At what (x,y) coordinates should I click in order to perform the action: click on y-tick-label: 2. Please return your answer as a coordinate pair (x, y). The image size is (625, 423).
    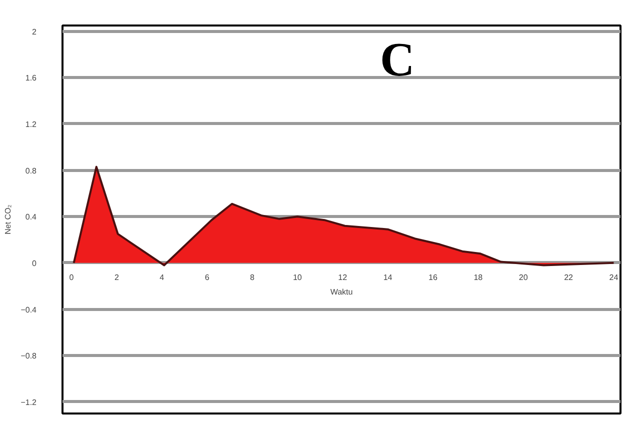
    Looking at the image, I should click on (35, 31).